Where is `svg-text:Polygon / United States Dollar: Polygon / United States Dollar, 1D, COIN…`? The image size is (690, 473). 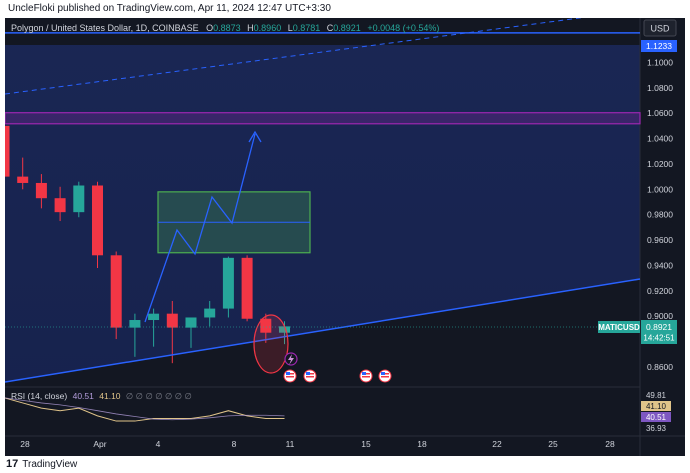 svg-text:Polygon / United States Dollar: Polygon / United States Dollar, 1D, COIN… is located at coordinates (225, 28).